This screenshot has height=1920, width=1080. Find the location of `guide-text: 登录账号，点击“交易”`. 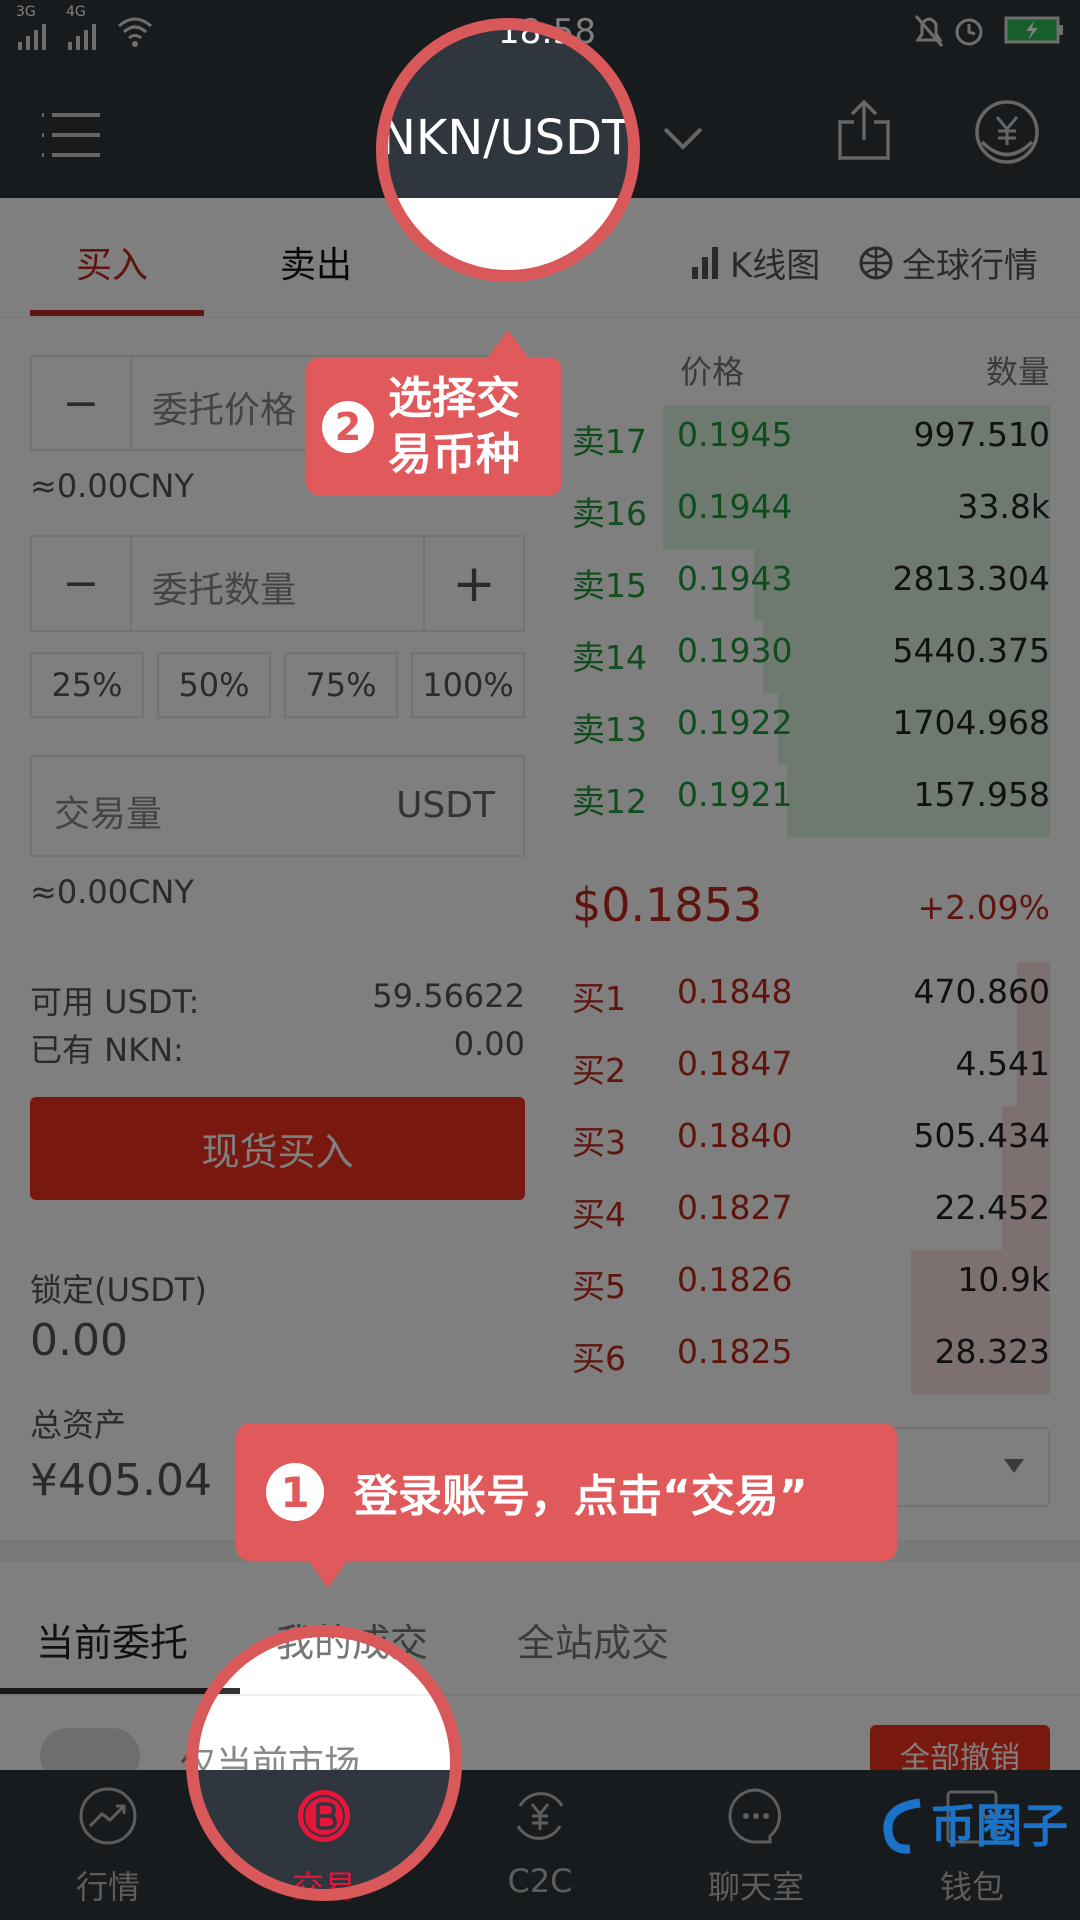

guide-text: 登录账号，点击“交易” is located at coordinates (581, 1496).